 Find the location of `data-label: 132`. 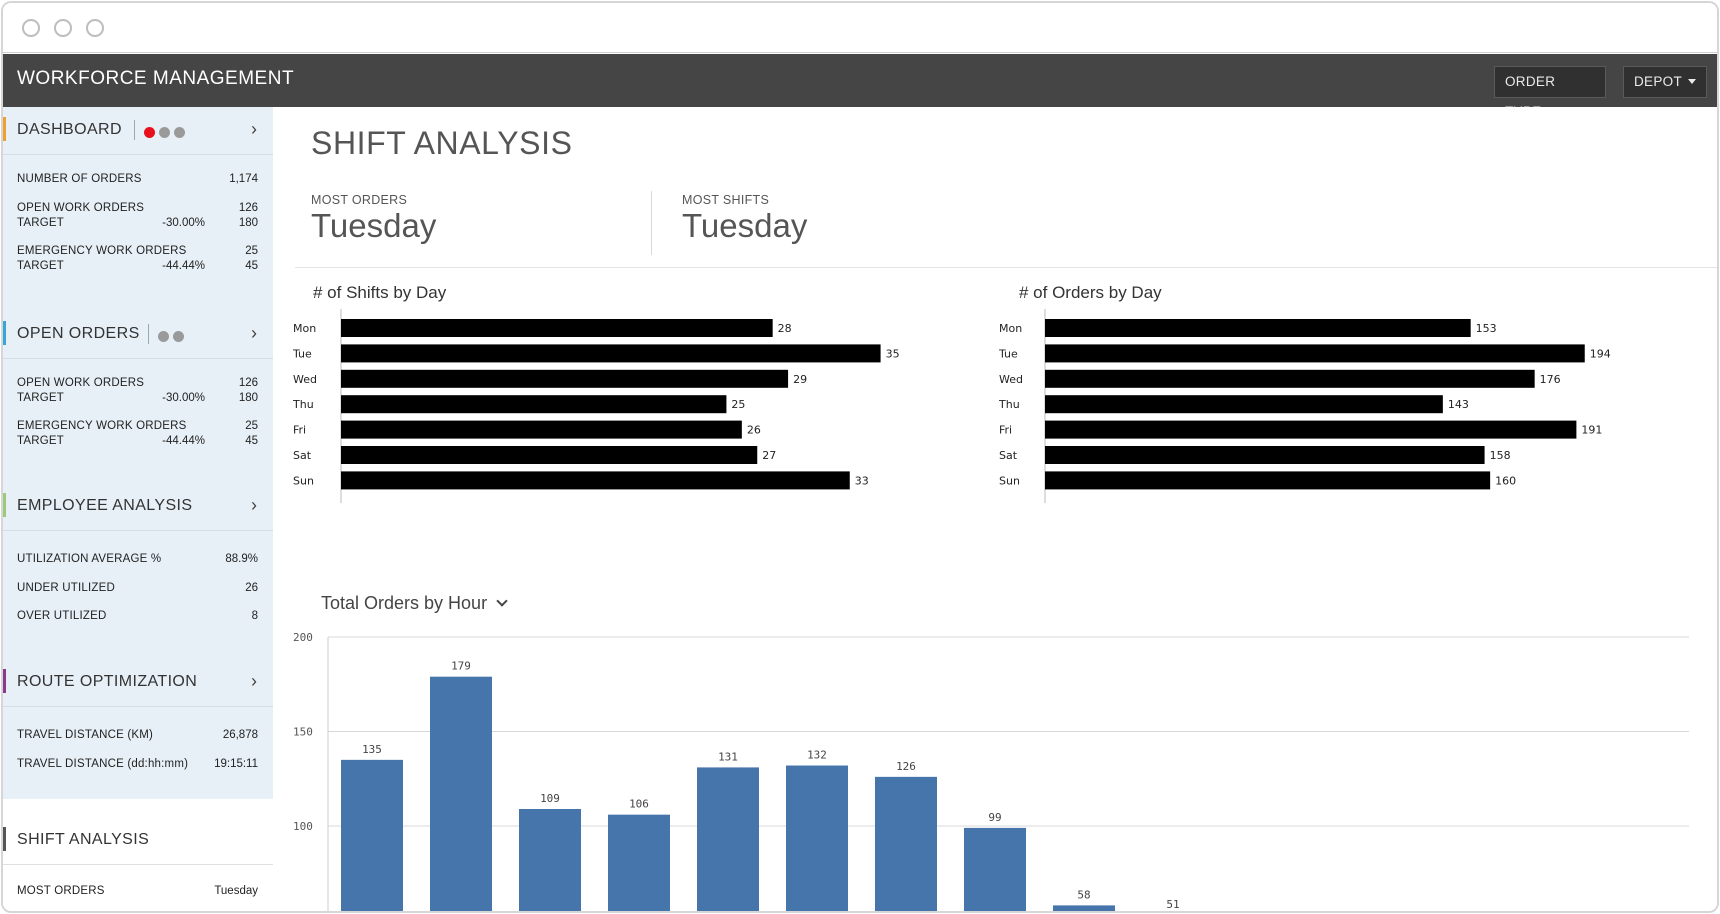

data-label: 132 is located at coordinates (817, 755).